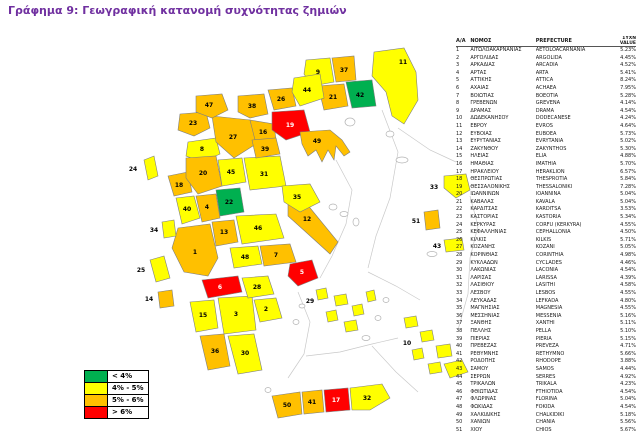 The height and width of the screenshot is (447, 640). I want to click on row-prefecture: TRIKALA, so click(546, 384).